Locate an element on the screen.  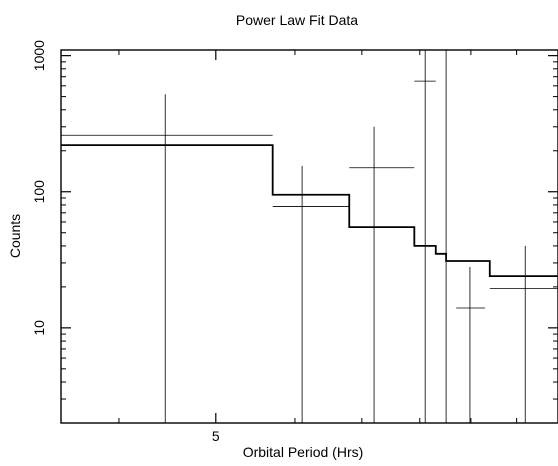
y-tick-label: 1000 is located at coordinates (39, 55).